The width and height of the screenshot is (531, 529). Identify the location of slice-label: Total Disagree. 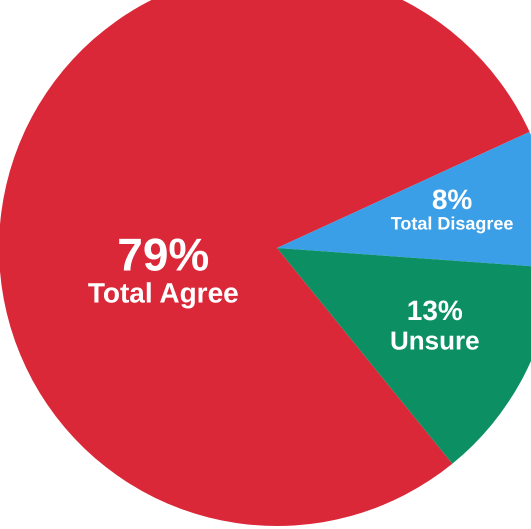
(452, 224).